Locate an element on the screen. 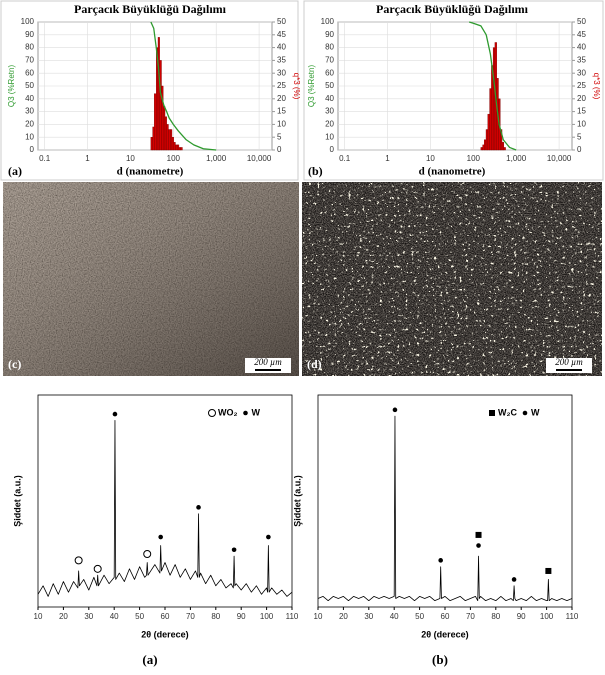  micrograph: (d) 200 µm is located at coordinates (452, 279).